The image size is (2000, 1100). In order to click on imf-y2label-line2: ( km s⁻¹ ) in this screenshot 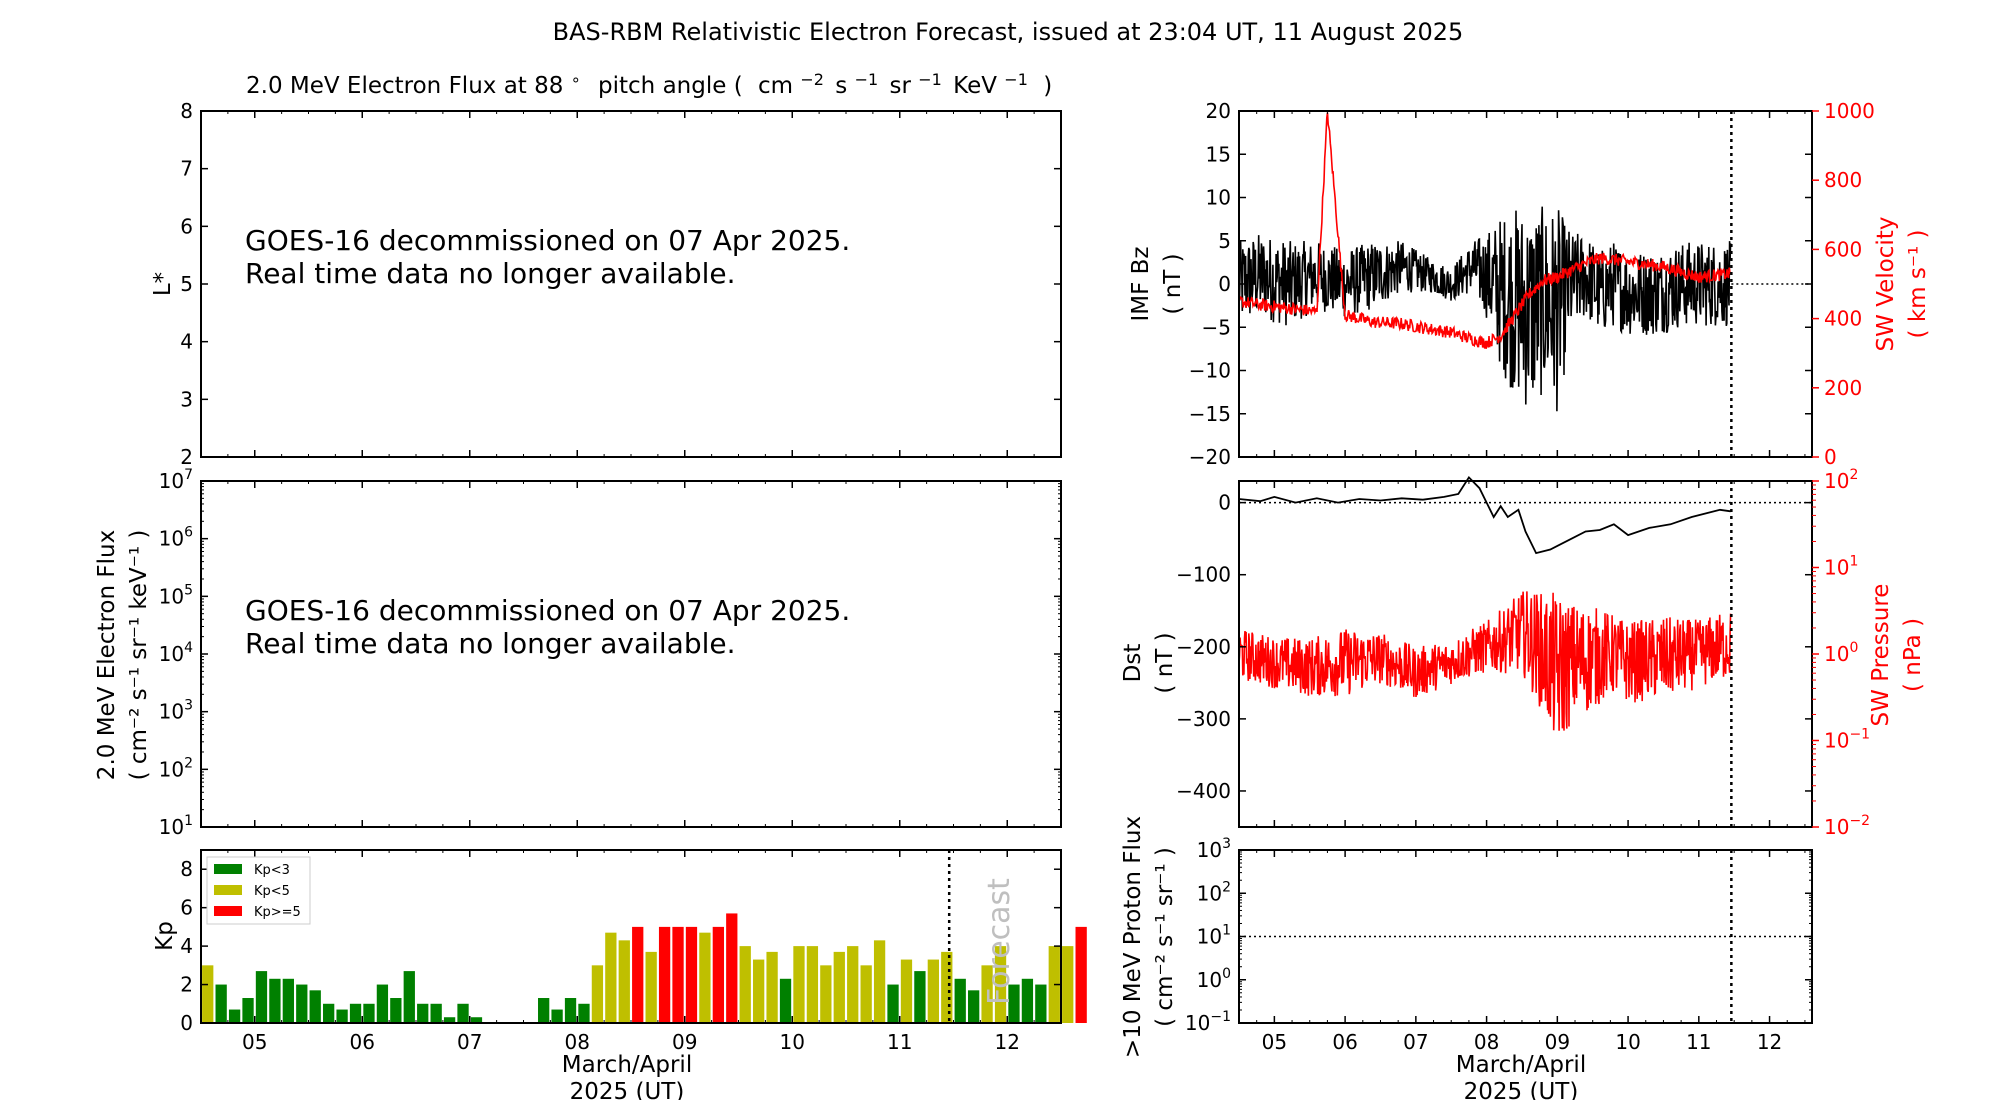, I will do `click(1918, 284)`.